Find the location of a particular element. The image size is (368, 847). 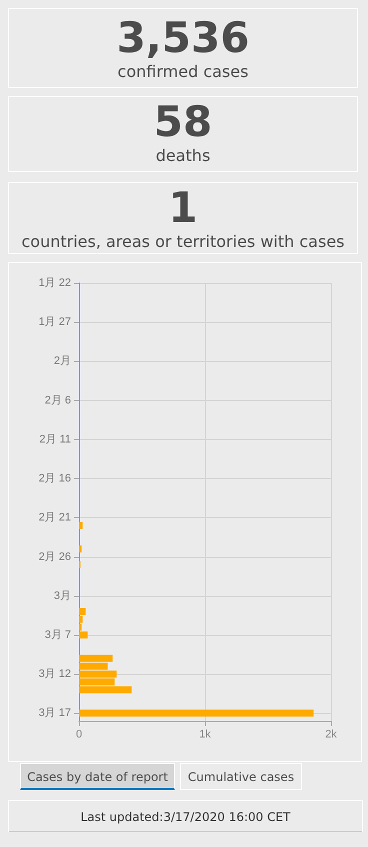

y-tick-label: 1月 27 is located at coordinates (54, 322).